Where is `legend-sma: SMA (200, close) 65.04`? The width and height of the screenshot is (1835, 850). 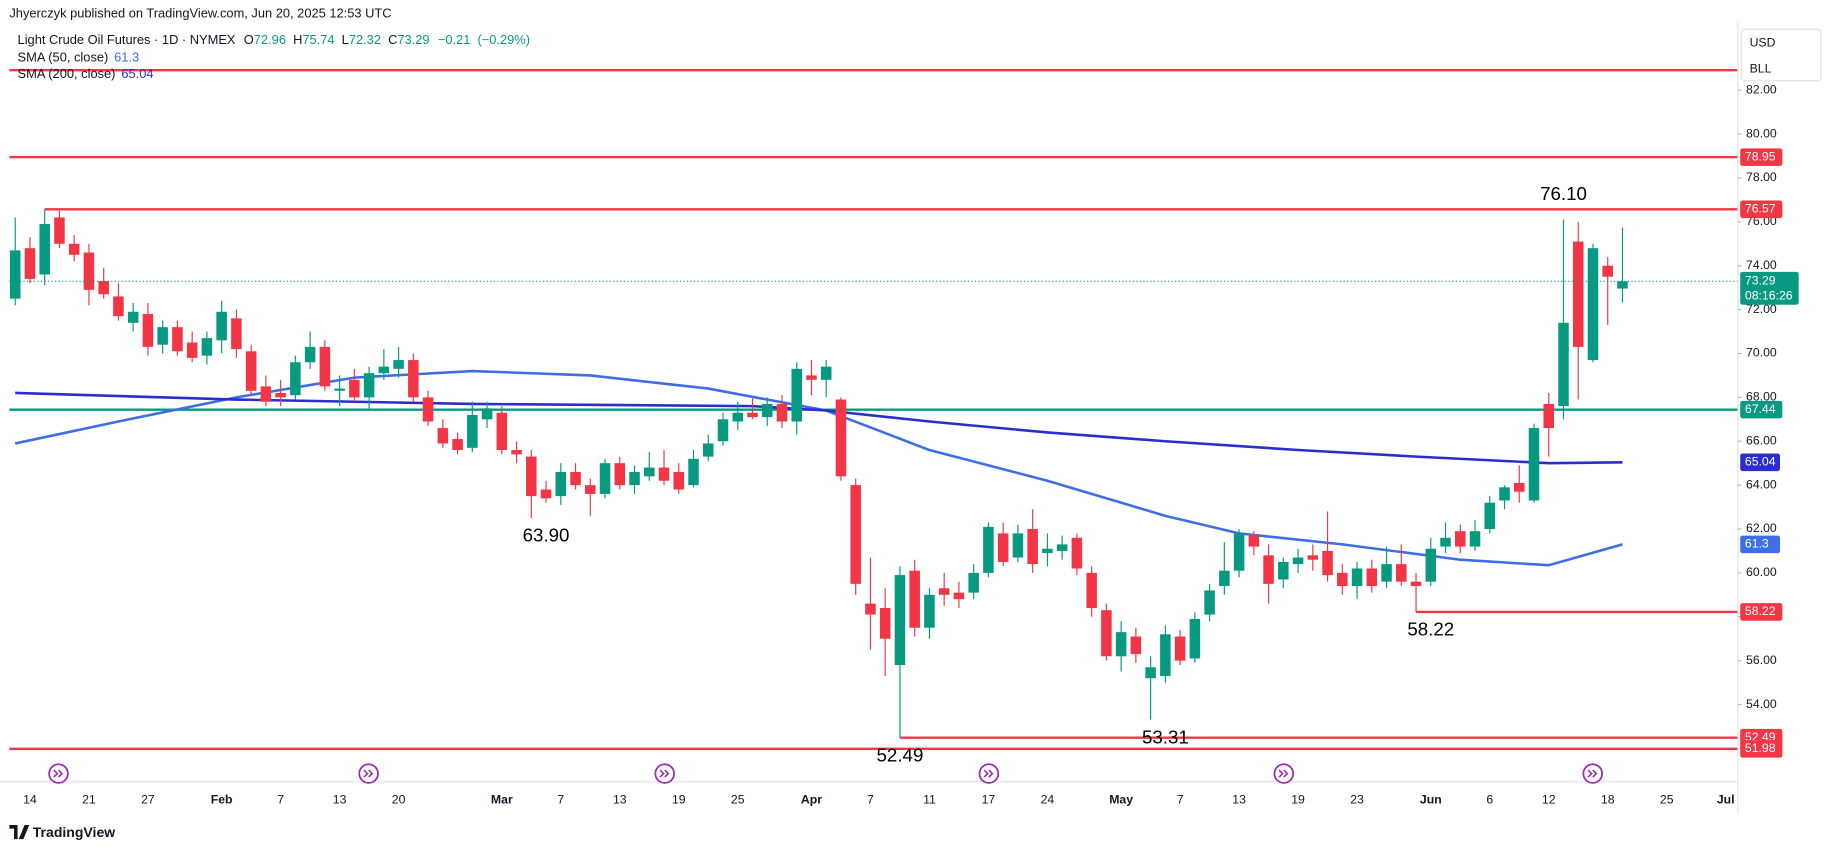 legend-sma: SMA (200, close) 65.04 is located at coordinates (86, 73).